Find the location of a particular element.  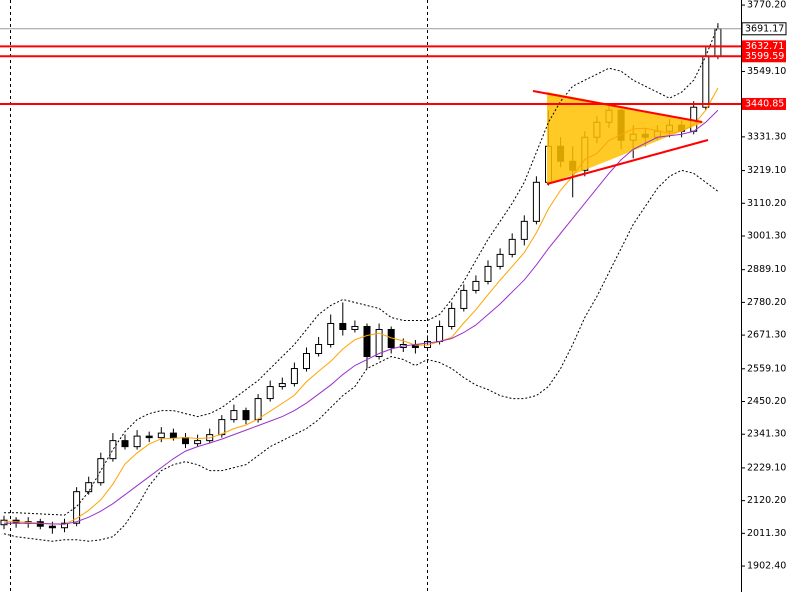

y-tick-label: 2889.10 is located at coordinates (766, 269).